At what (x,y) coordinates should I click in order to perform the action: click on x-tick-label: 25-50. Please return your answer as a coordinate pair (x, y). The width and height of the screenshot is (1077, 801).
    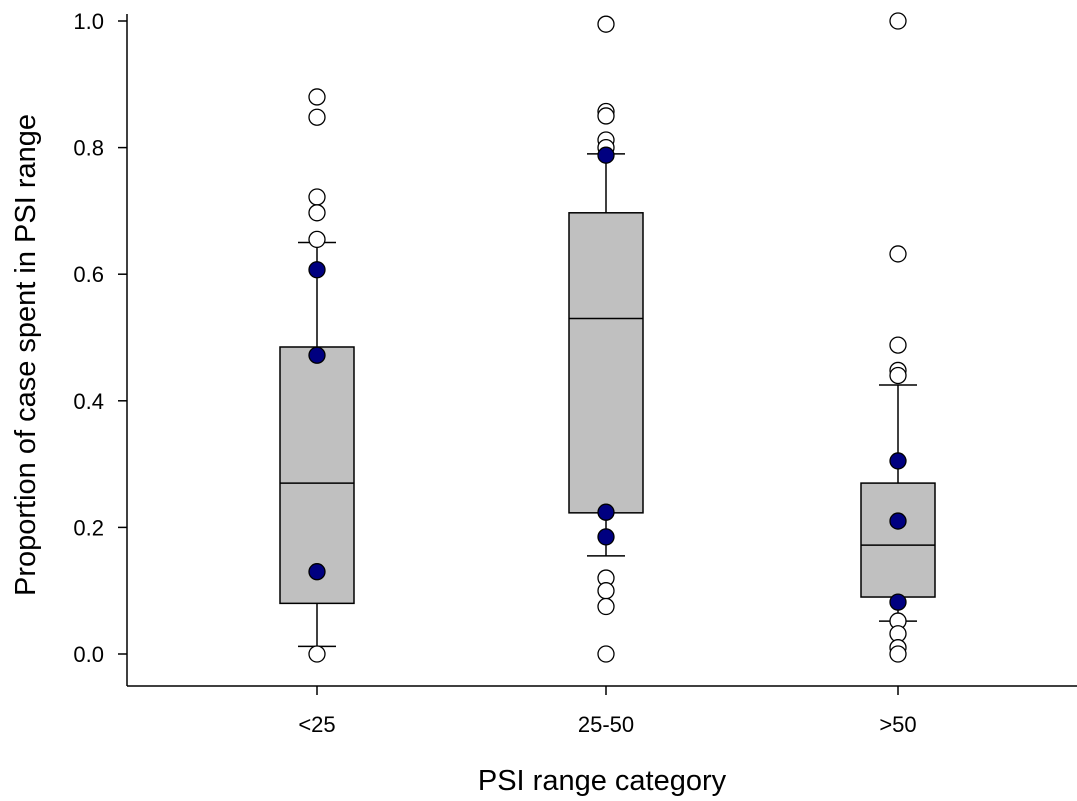
    Looking at the image, I should click on (606, 724).